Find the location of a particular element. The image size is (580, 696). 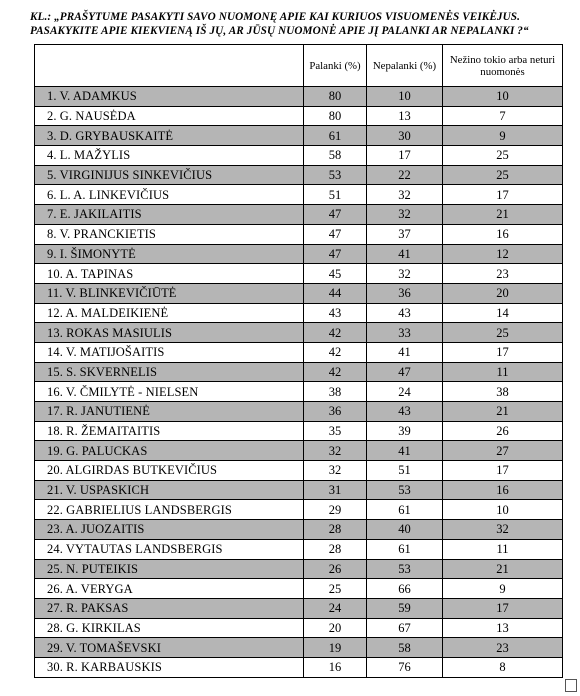

cell-nezino: 7 is located at coordinates (502, 116).